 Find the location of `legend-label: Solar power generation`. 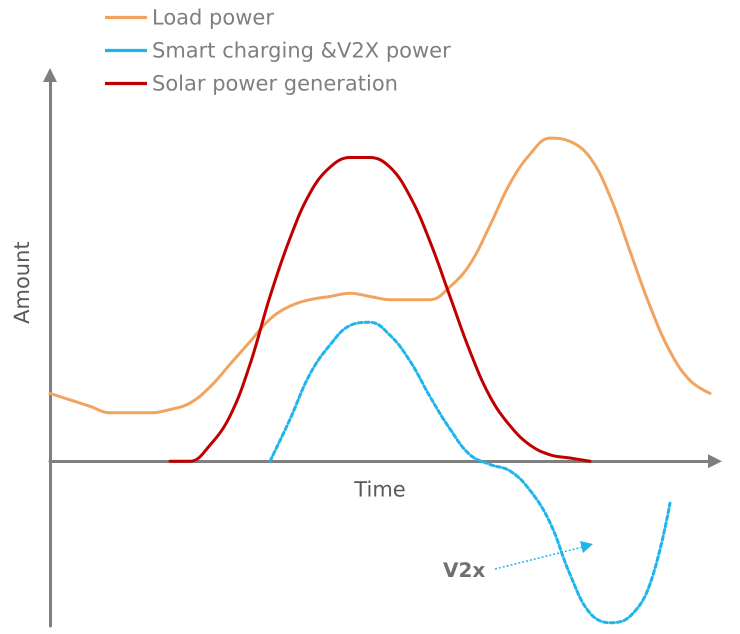

legend-label: Solar power generation is located at coordinates (275, 84).